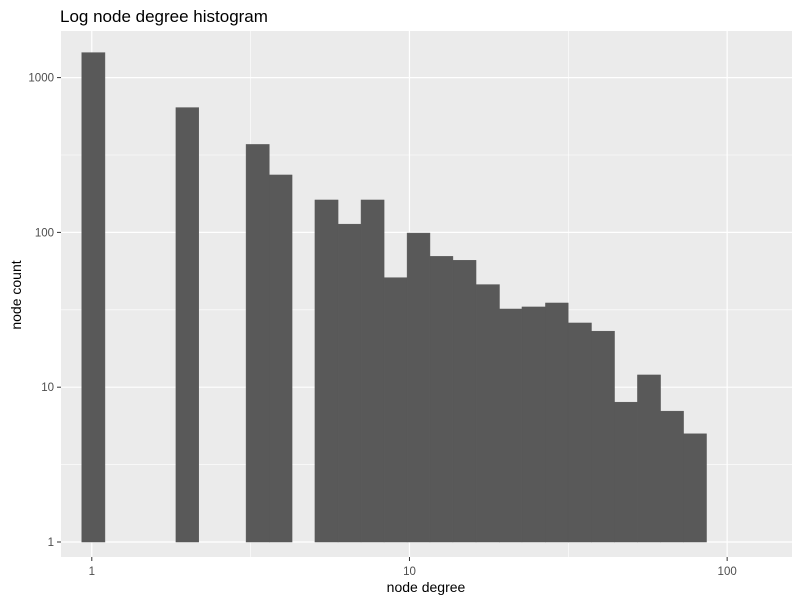 Image resolution: width=800 pixels, height=602 pixels. Describe the element at coordinates (409, 572) in the screenshot. I see `x-tick-label: 10` at that location.